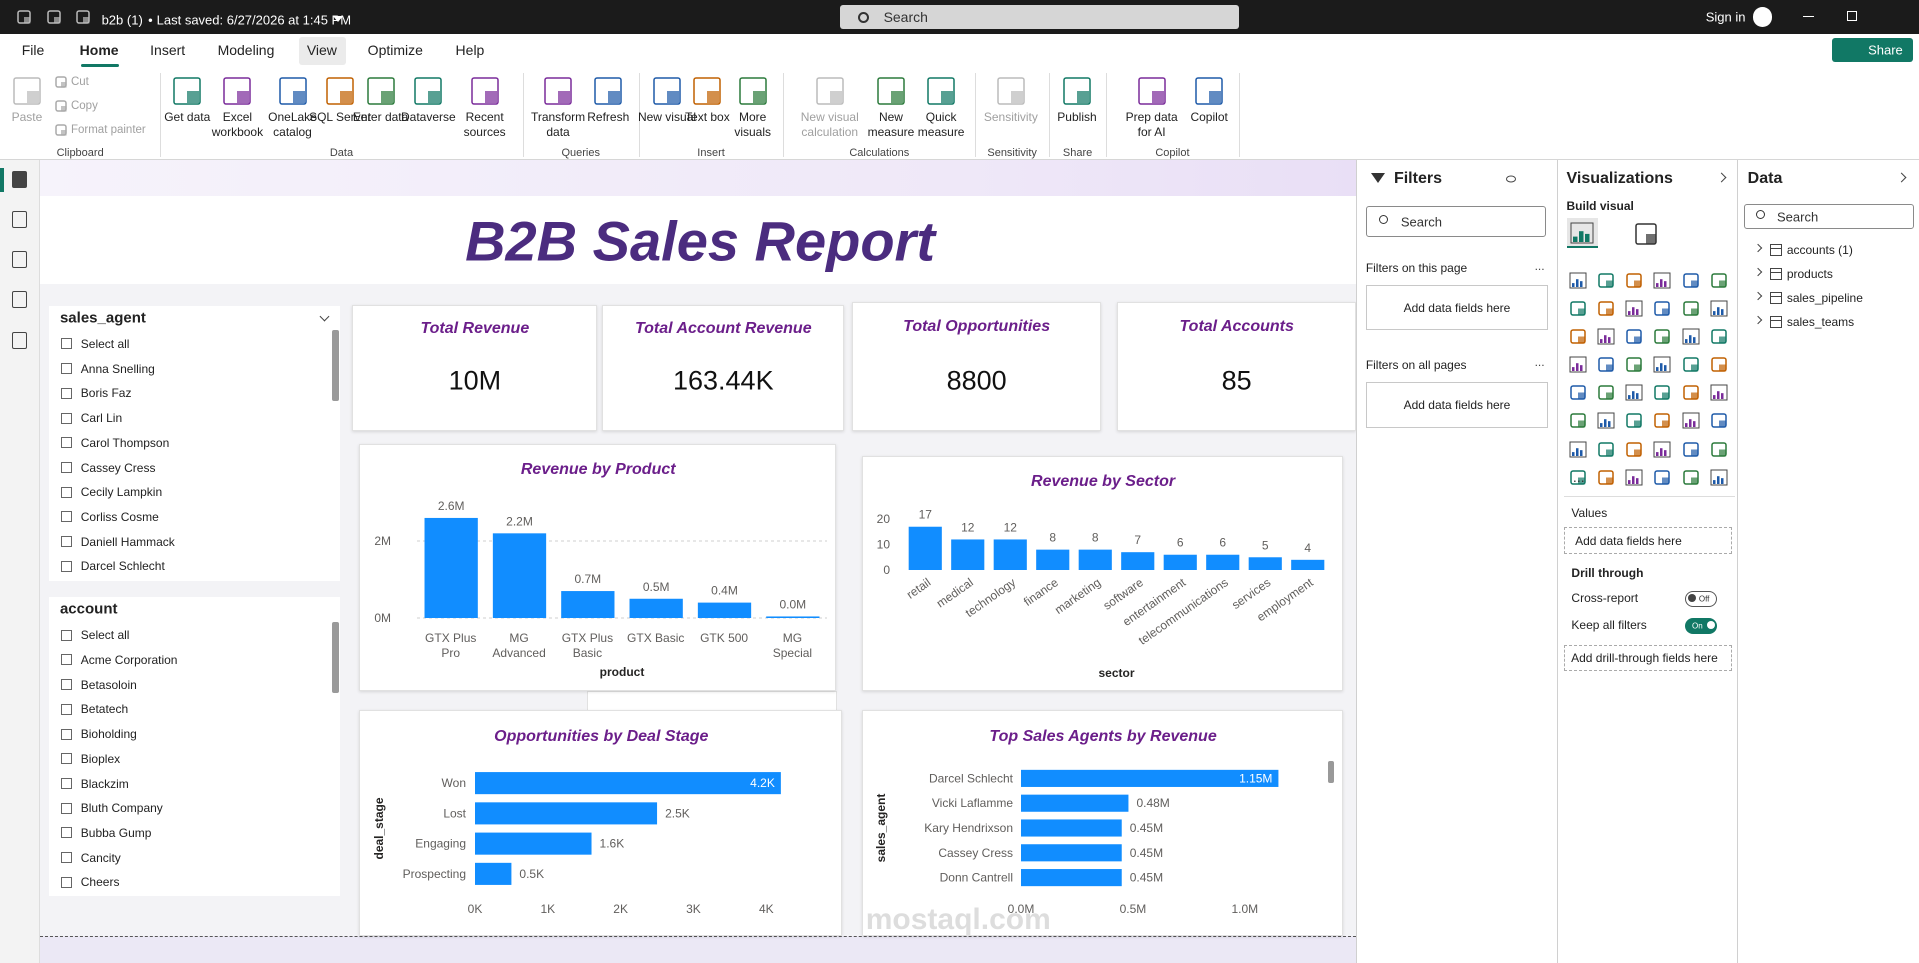 This screenshot has width=1919, height=963. Describe the element at coordinates (321, 50) in the screenshot. I see `ribbon-tab: View` at that location.